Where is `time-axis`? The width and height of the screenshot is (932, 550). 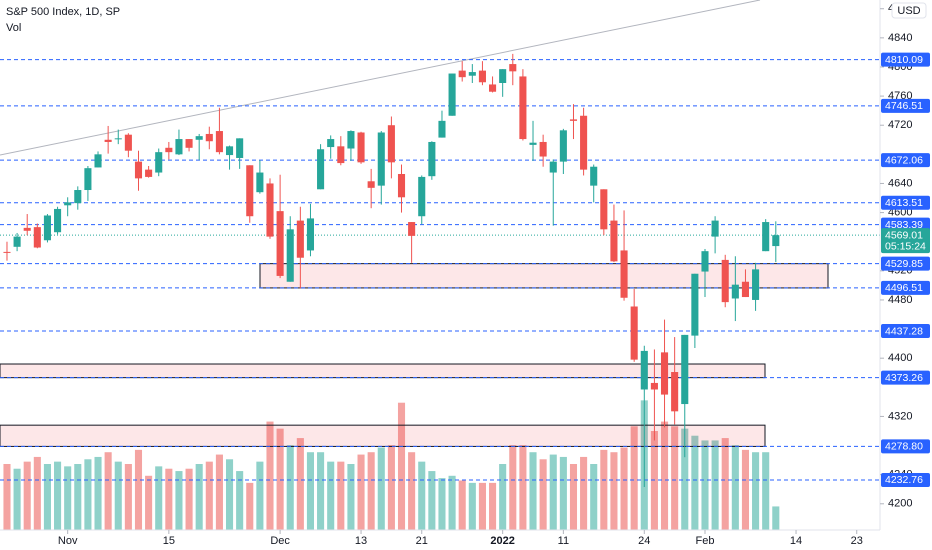
time-axis is located at coordinates (440, 540).